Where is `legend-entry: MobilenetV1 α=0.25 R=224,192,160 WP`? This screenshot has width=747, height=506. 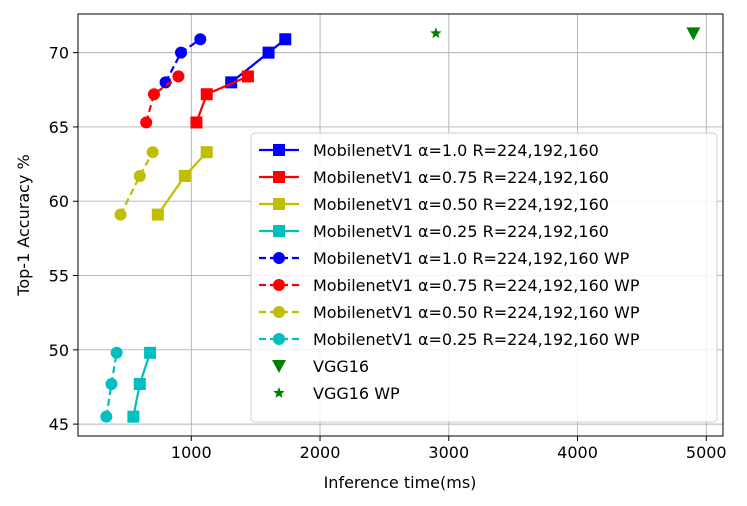 legend-entry: MobilenetV1 α=0.25 R=224,192,160 WP is located at coordinates (449, 339).